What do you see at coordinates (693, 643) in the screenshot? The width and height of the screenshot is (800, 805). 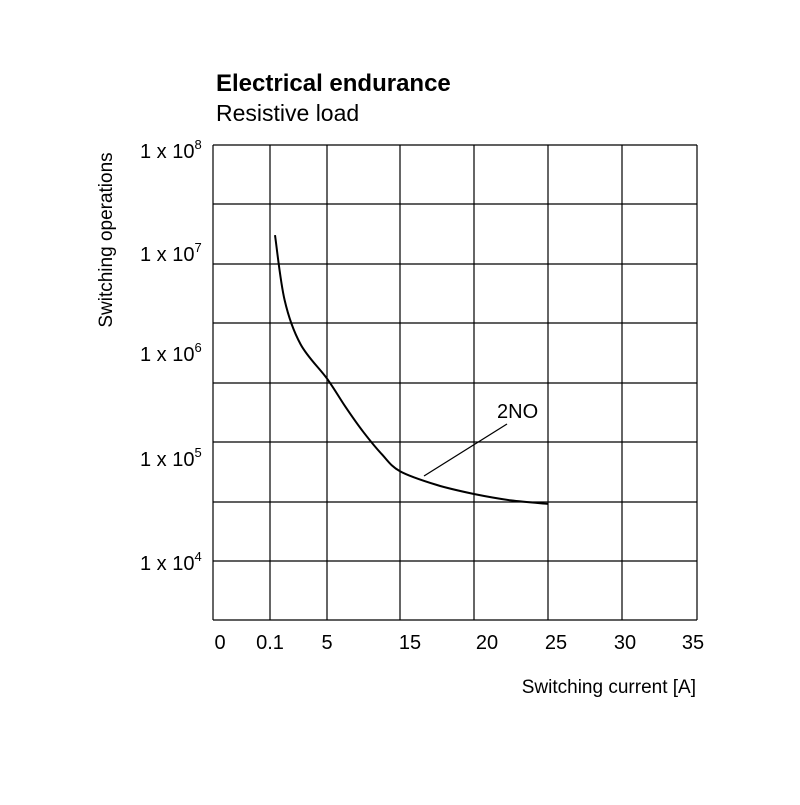 I see `x-tick-label: 35` at bounding box center [693, 643].